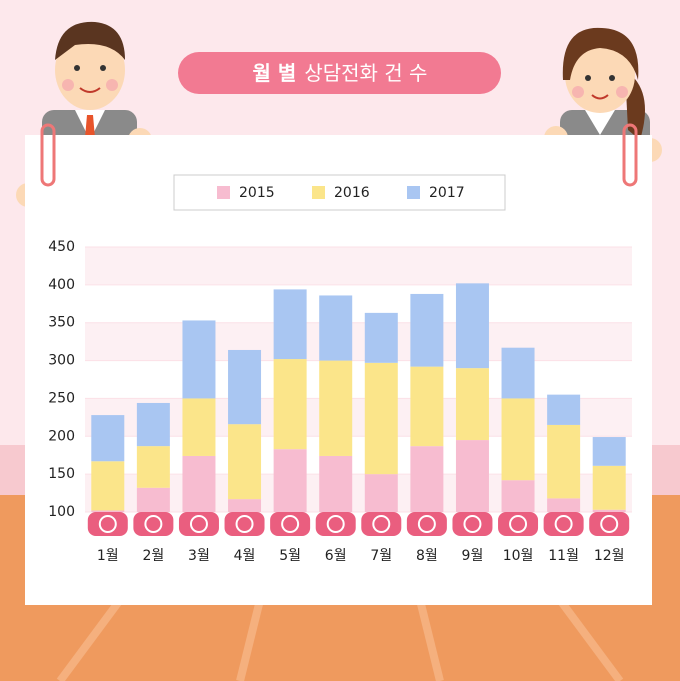 Image resolution: width=680 pixels, height=681 pixels. I want to click on legend-label: 2017, so click(447, 193).